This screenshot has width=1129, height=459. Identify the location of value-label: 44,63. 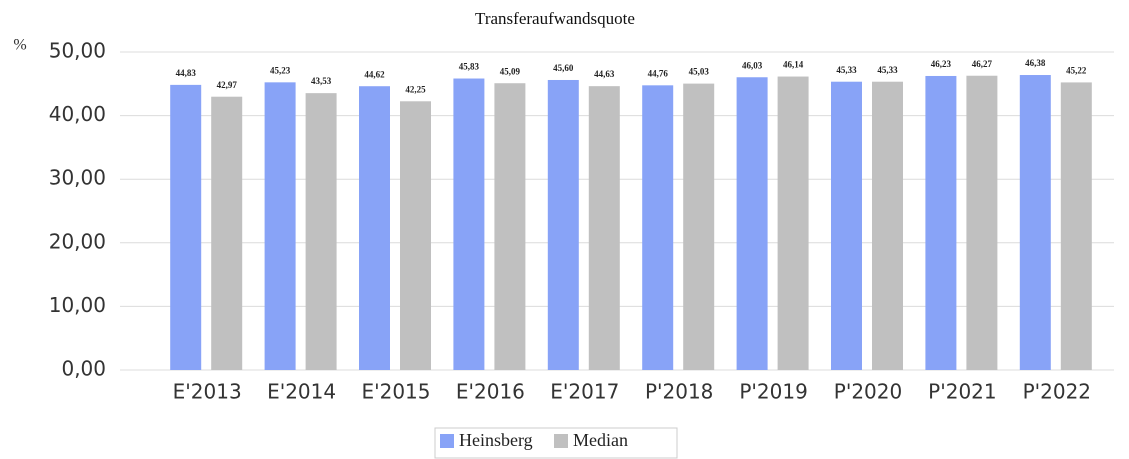
(604, 74).